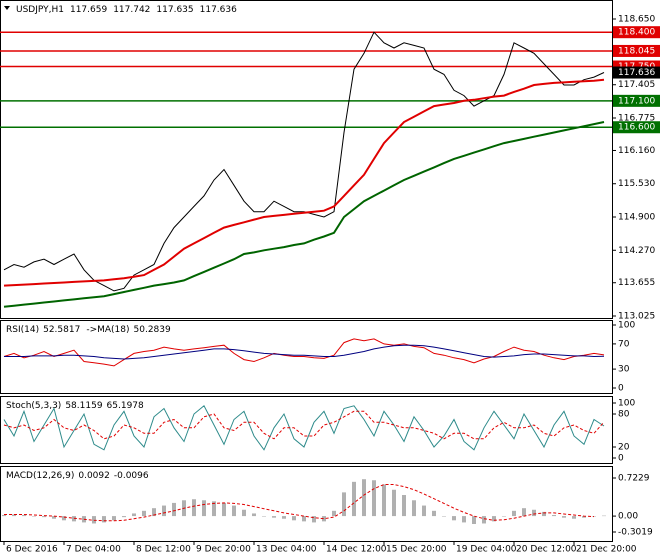 Image resolution: width=660 pixels, height=560 pixels. What do you see at coordinates (634, 479) in the screenshot?
I see `y-tick-label: 0.7229` at bounding box center [634, 479].